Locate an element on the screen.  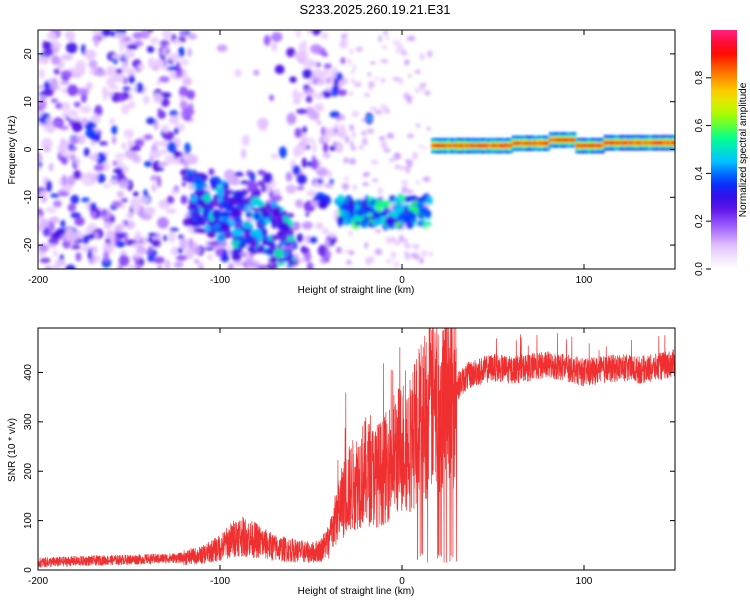
spectrogram-xtick-label: -100 is located at coordinates (220, 280).